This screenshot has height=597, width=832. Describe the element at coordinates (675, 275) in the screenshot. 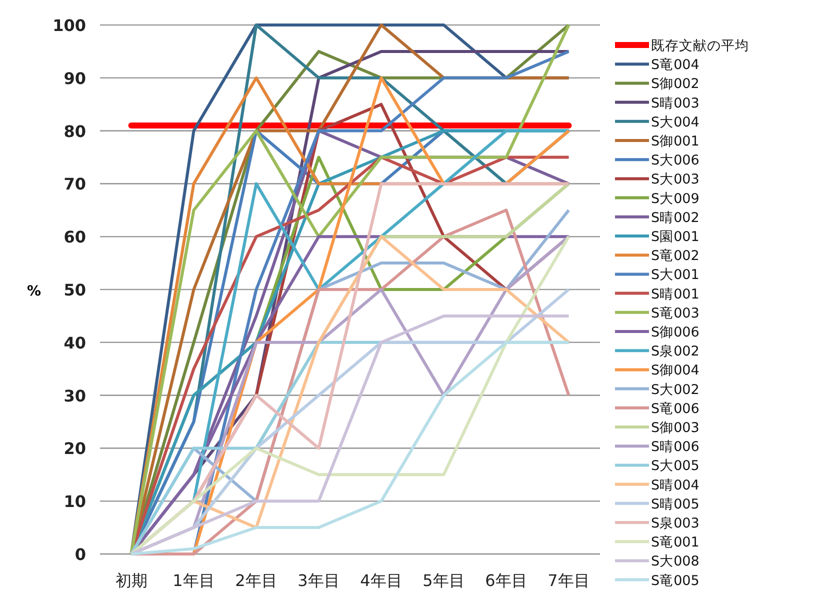

I see `legend-label: S大001` at that location.